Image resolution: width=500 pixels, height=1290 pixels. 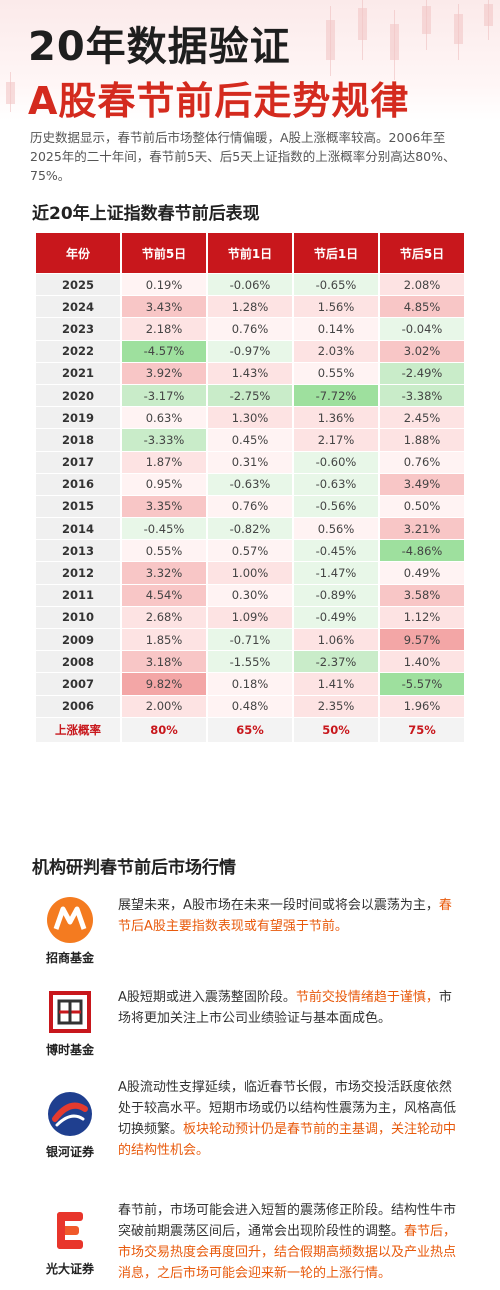 What do you see at coordinates (78, 706) in the screenshot?
I see `year-cell: 2006` at bounding box center [78, 706].